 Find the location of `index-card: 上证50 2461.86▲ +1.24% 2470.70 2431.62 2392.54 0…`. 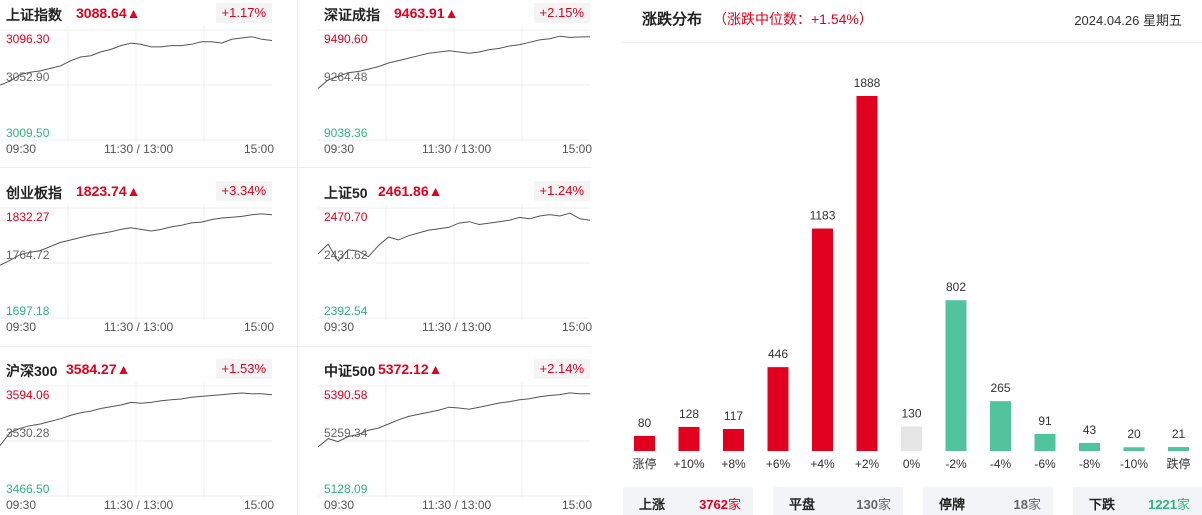

index-card: 上证50 2461.86▲ +1.24% 2470.70 2431.62 2392.54 0… is located at coordinates (455, 258).